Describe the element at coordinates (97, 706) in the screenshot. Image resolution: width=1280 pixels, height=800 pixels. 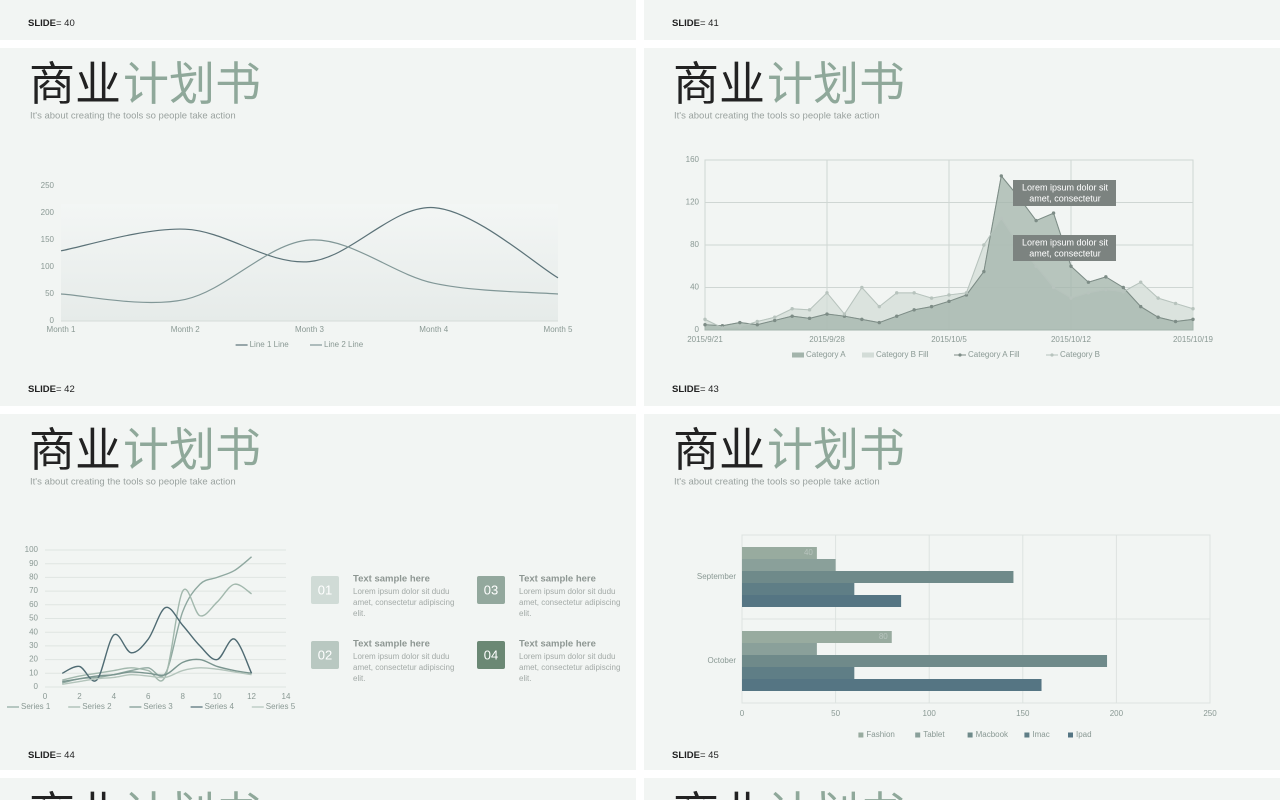
I see `legend-label: Series 2` at that location.